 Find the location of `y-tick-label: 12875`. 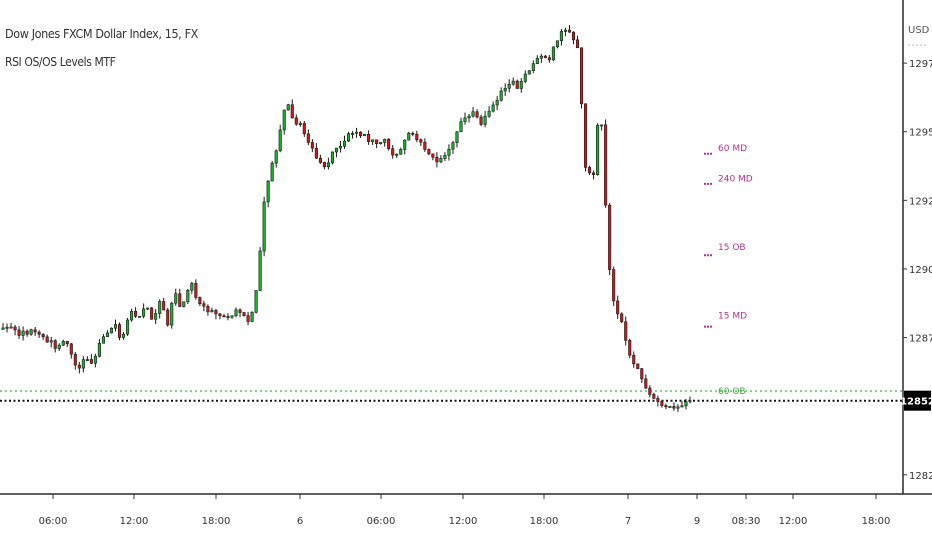

y-tick-label: 12875 is located at coordinates (920, 339).